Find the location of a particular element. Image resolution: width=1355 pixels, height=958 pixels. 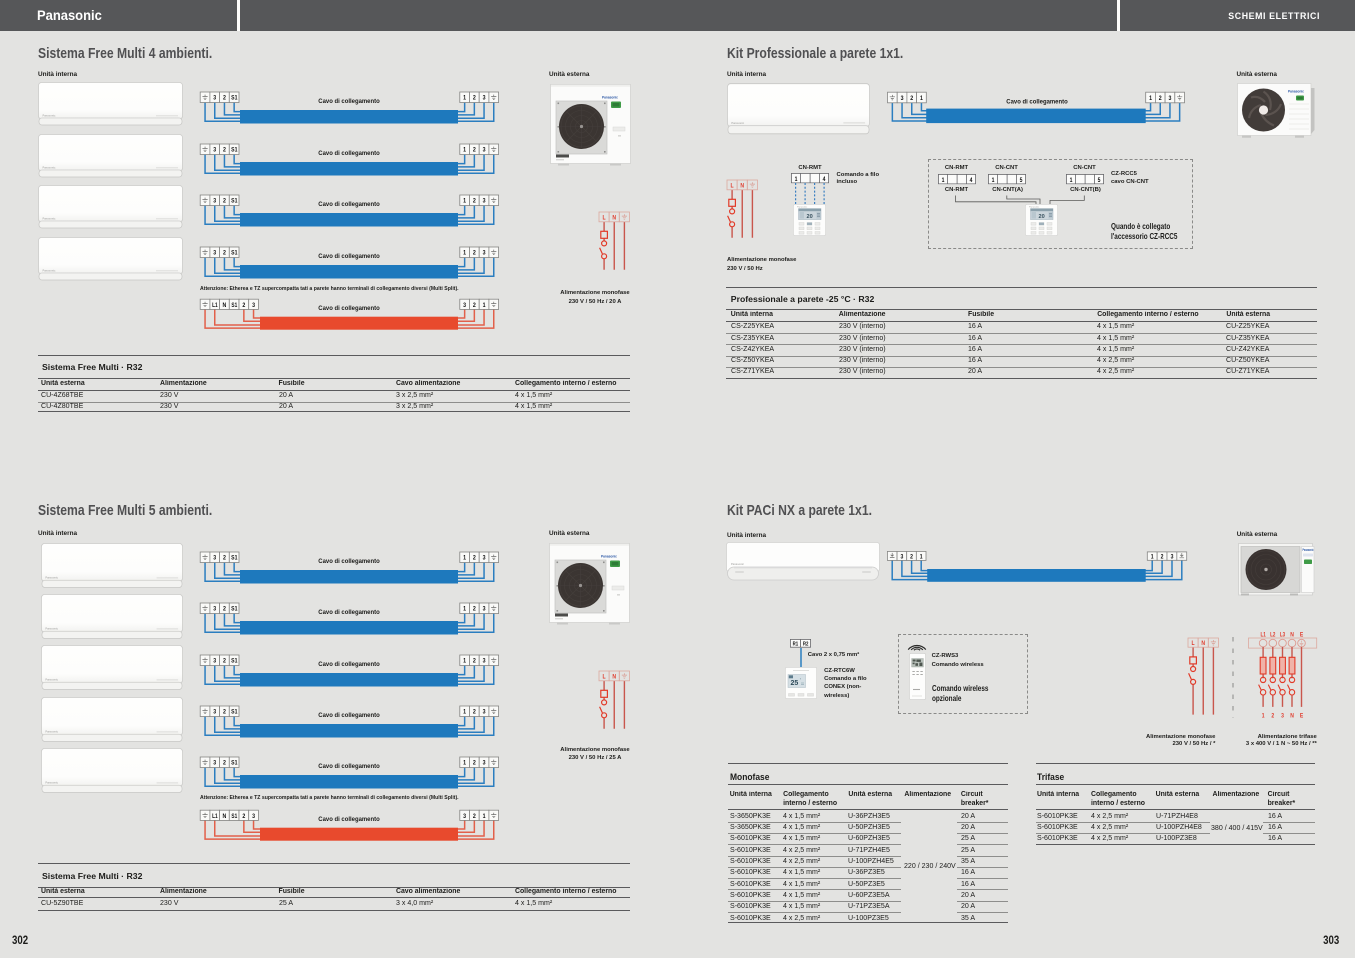

svg-text: R2 is located at coordinates (805, 644).